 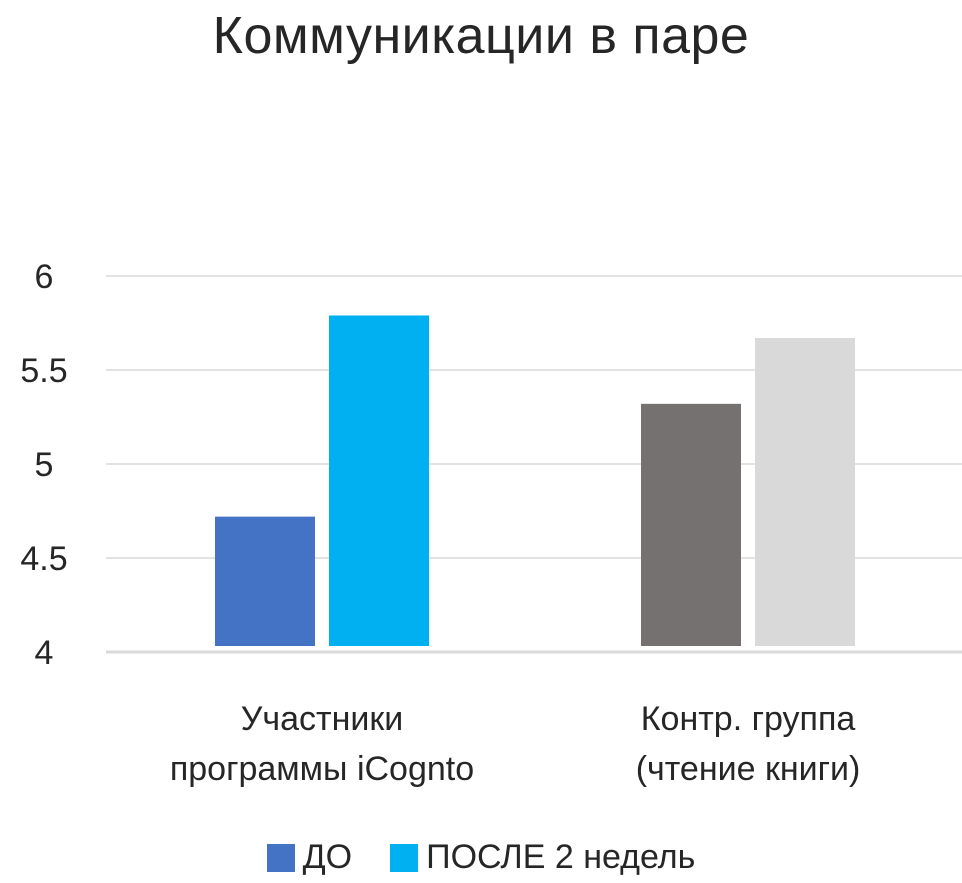 I want to click on category-label: (чтение книги), so click(x=748, y=769).